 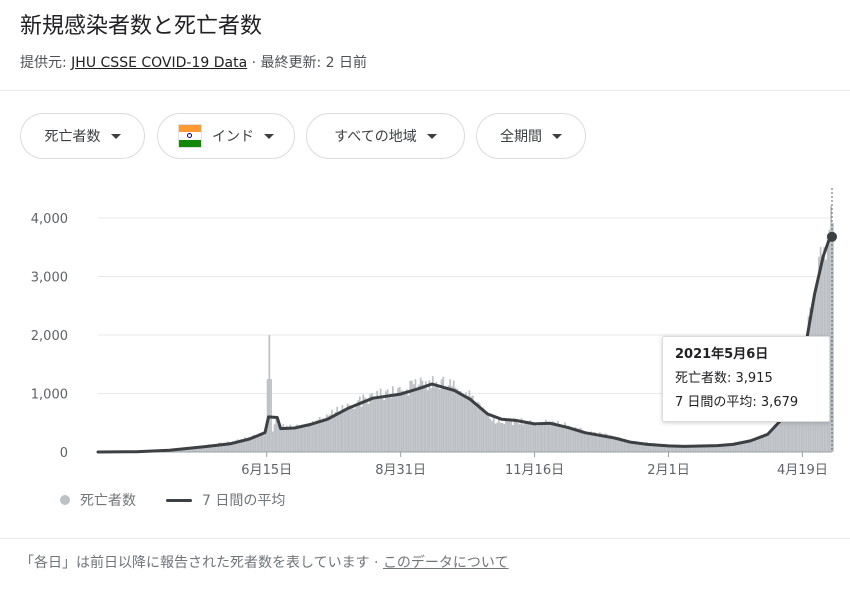 What do you see at coordinates (737, 402) in the screenshot?
I see `tooltip-average: 7 日間の平均: 3,679` at bounding box center [737, 402].